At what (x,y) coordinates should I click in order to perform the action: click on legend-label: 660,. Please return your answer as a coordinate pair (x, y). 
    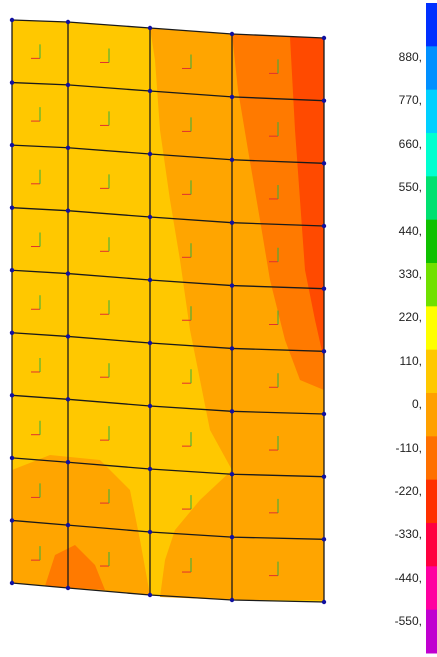
    Looking at the image, I should click on (410, 143).